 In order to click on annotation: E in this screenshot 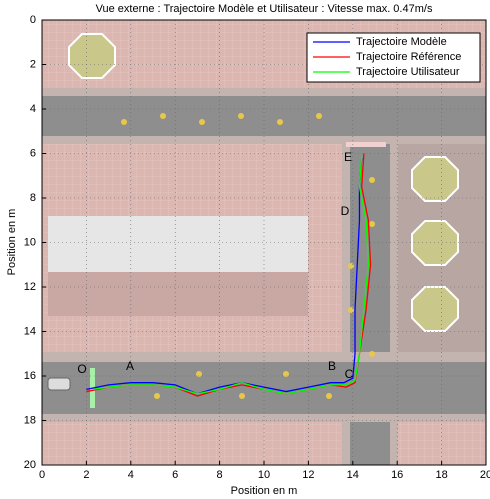, I will do `click(348, 157)`.